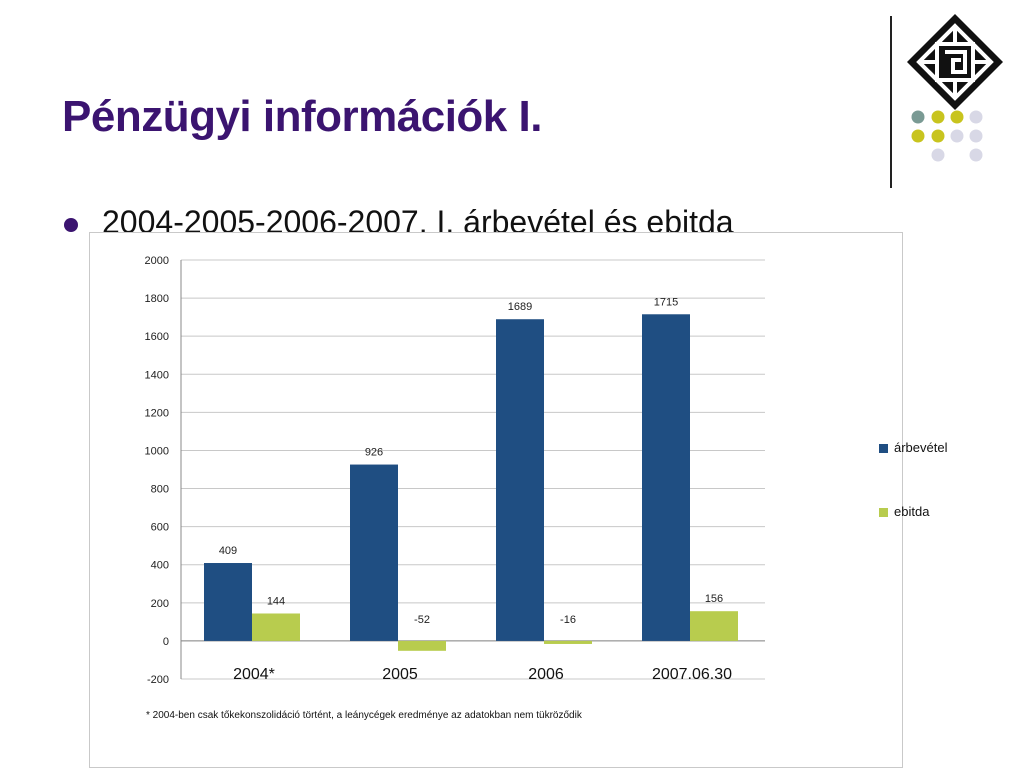 Image resolution: width=1024 pixels, height=768 pixels. What do you see at coordinates (157, 413) in the screenshot?
I see `y-tick-label: 1200` at bounding box center [157, 413].